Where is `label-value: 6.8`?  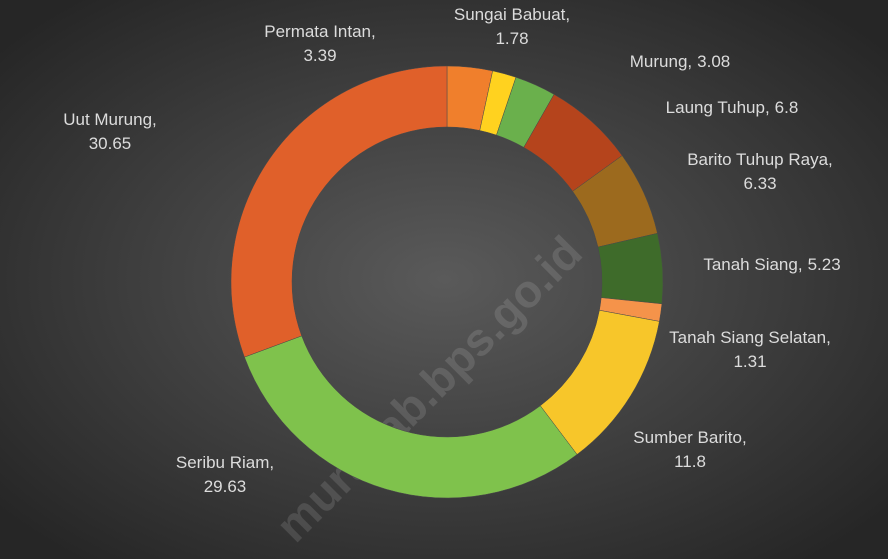 label-value: 6.8 is located at coordinates (787, 107).